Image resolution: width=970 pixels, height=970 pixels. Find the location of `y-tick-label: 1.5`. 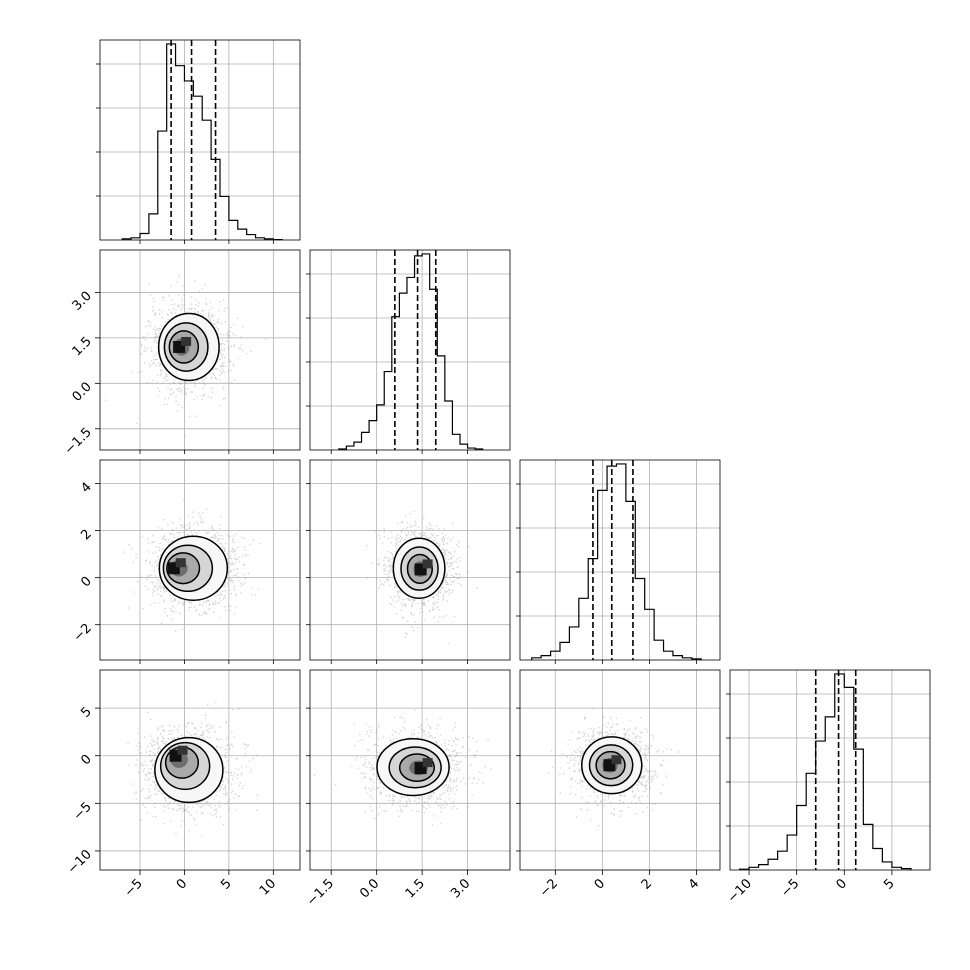

y-tick-label: 1.5 is located at coordinates (82, 346).